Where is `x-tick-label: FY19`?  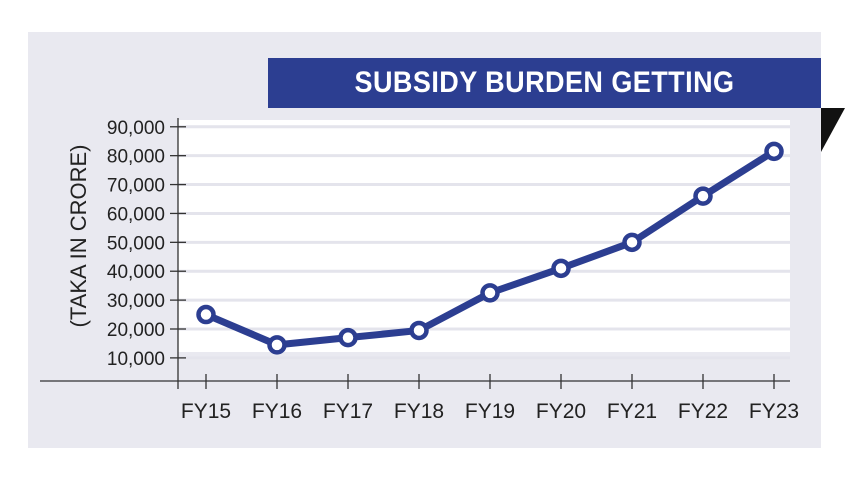
x-tick-label: FY19 is located at coordinates (490, 411).